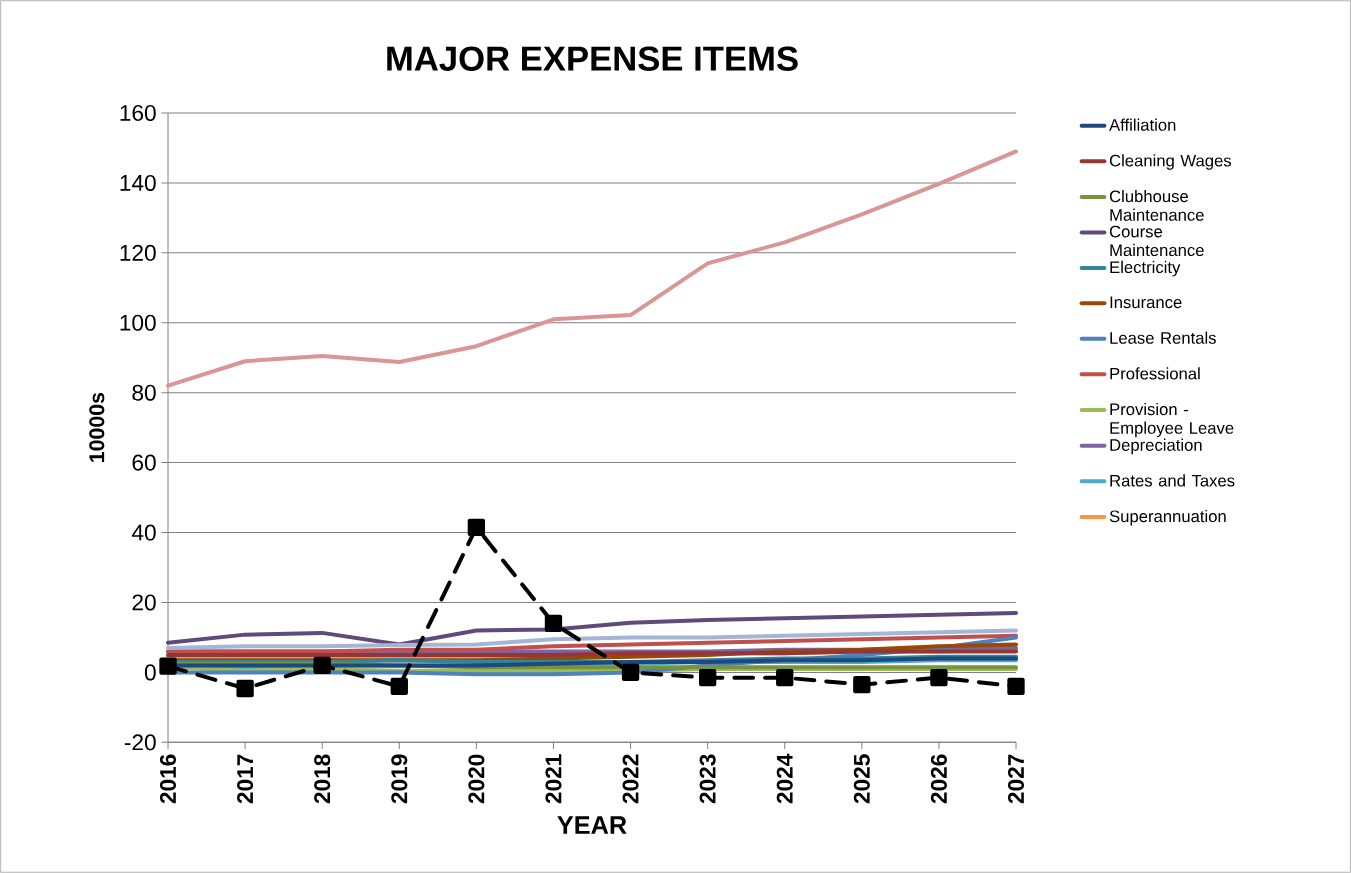  What do you see at coordinates (144, 462) in the screenshot?
I see `y-tick-label: 60` at bounding box center [144, 462].